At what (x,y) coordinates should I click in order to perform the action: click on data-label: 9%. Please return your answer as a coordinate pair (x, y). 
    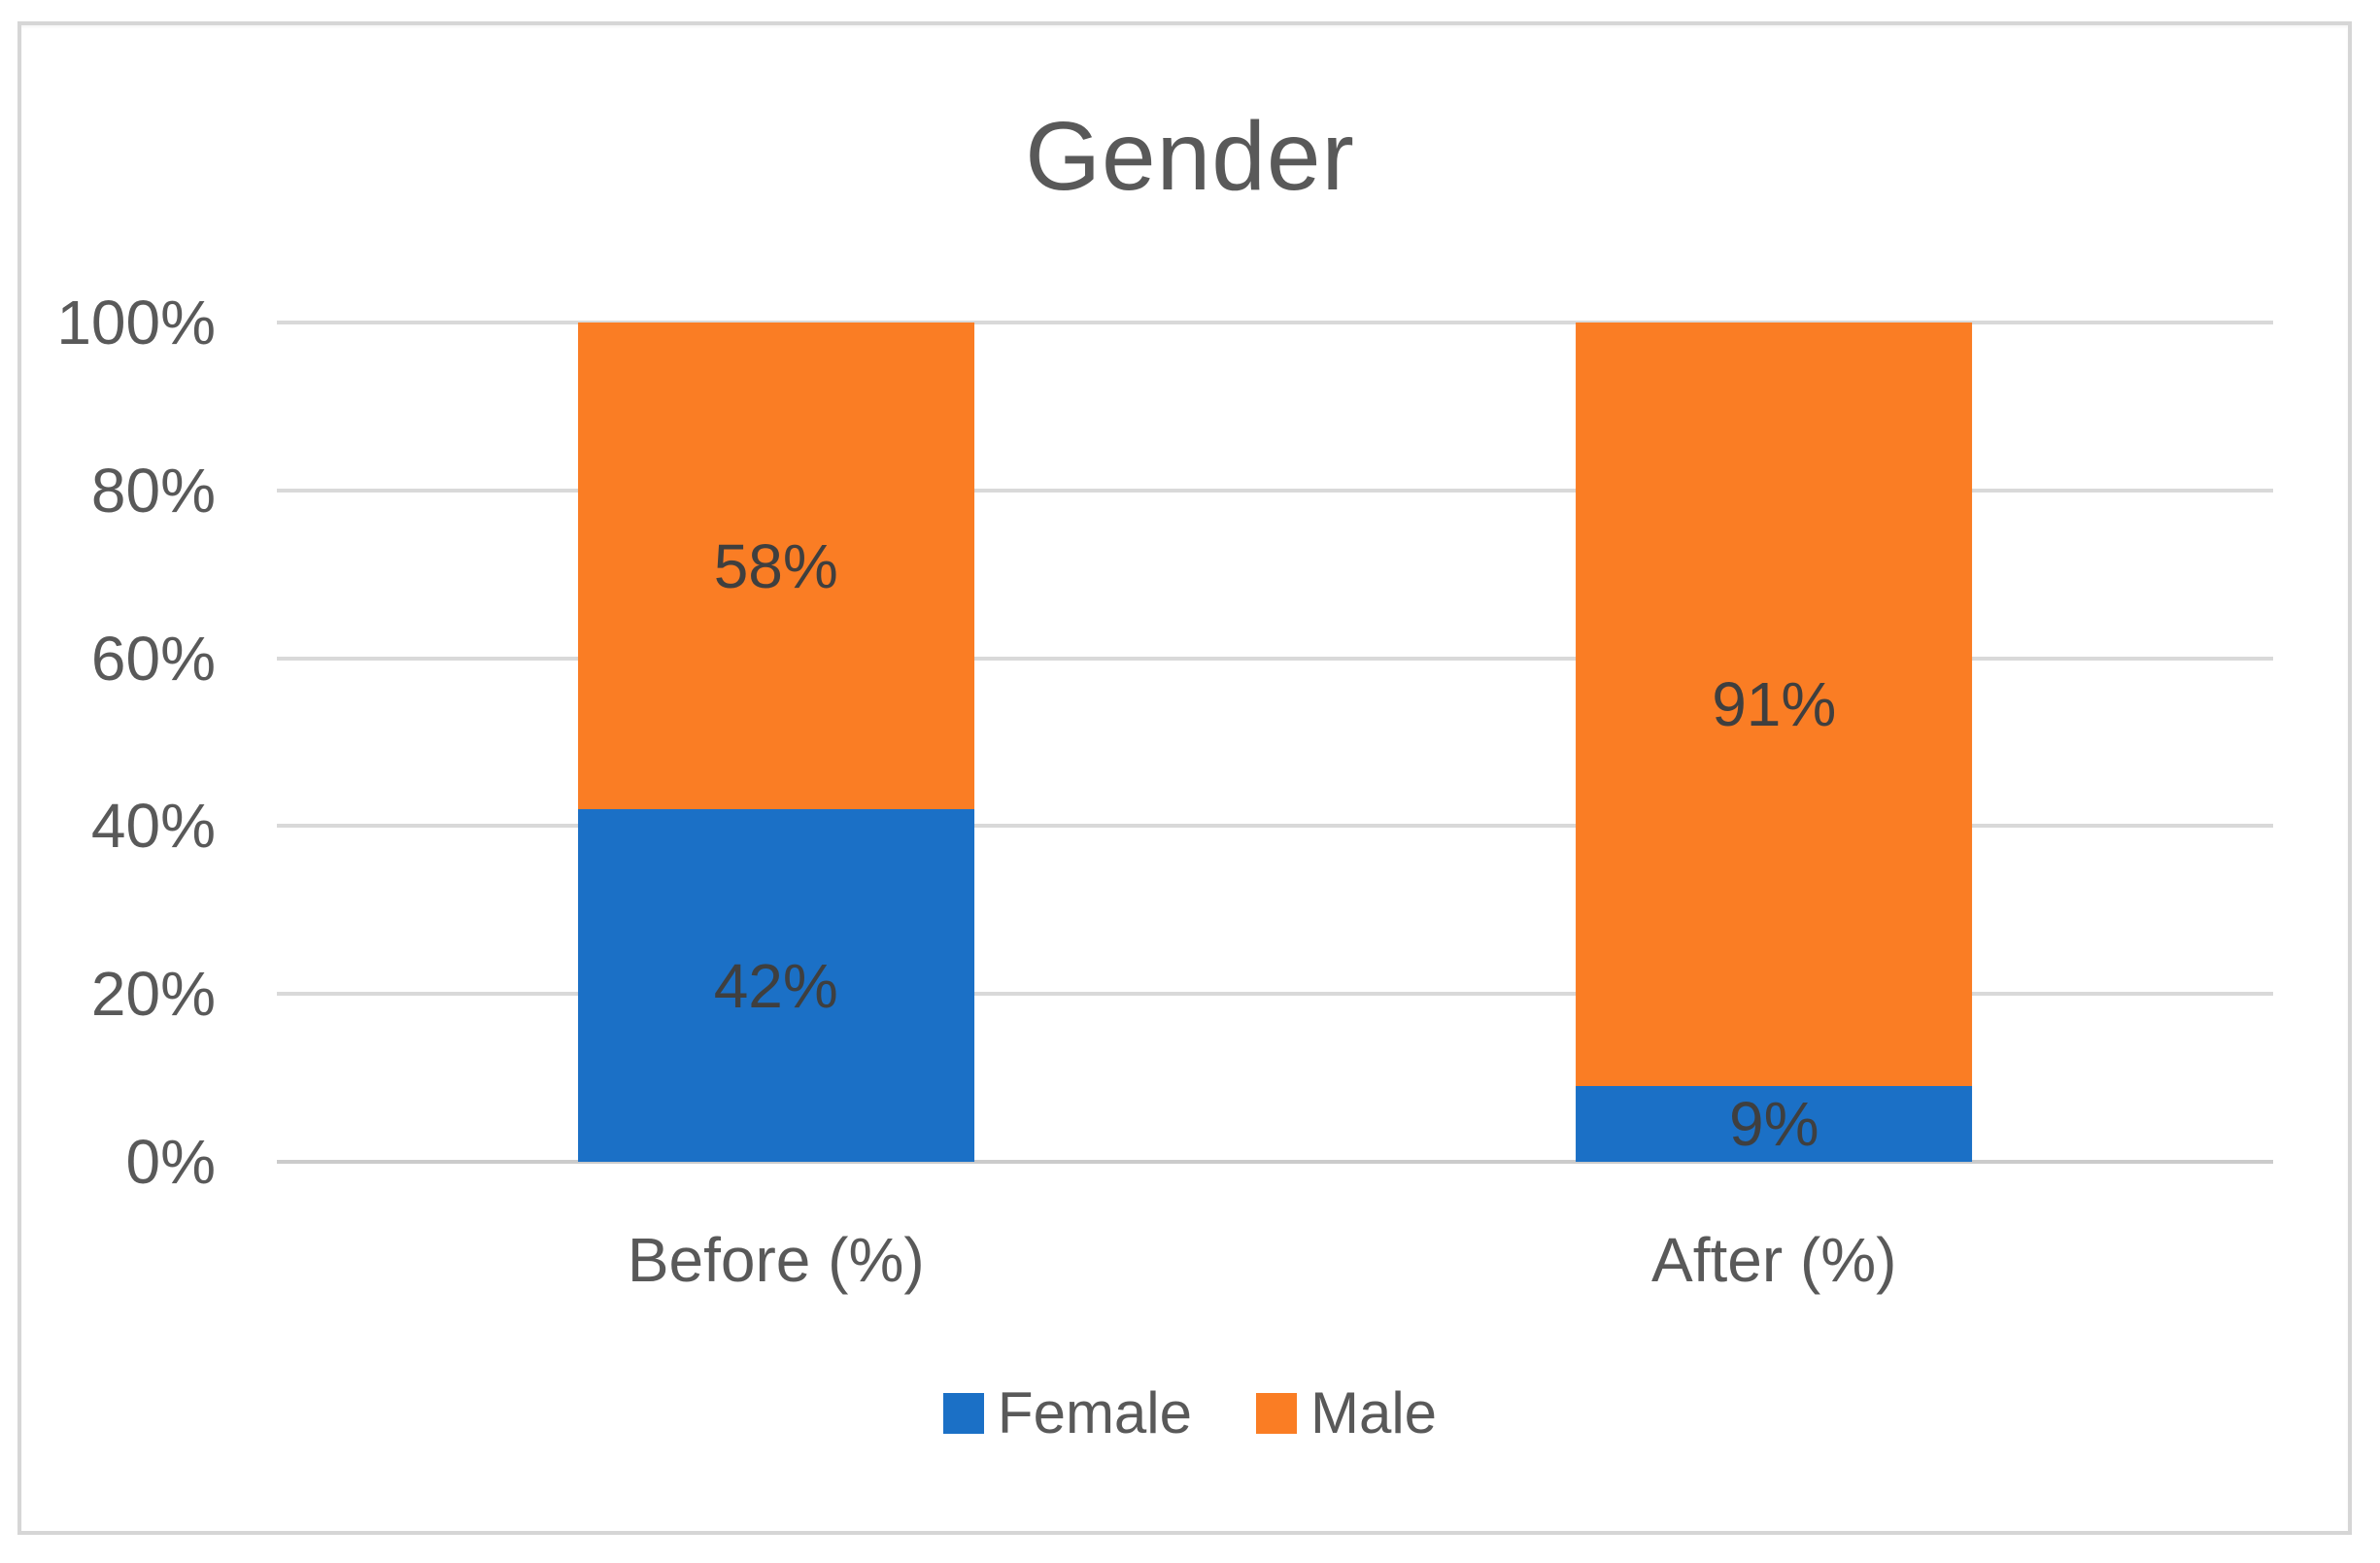
    Looking at the image, I should click on (1774, 1124).